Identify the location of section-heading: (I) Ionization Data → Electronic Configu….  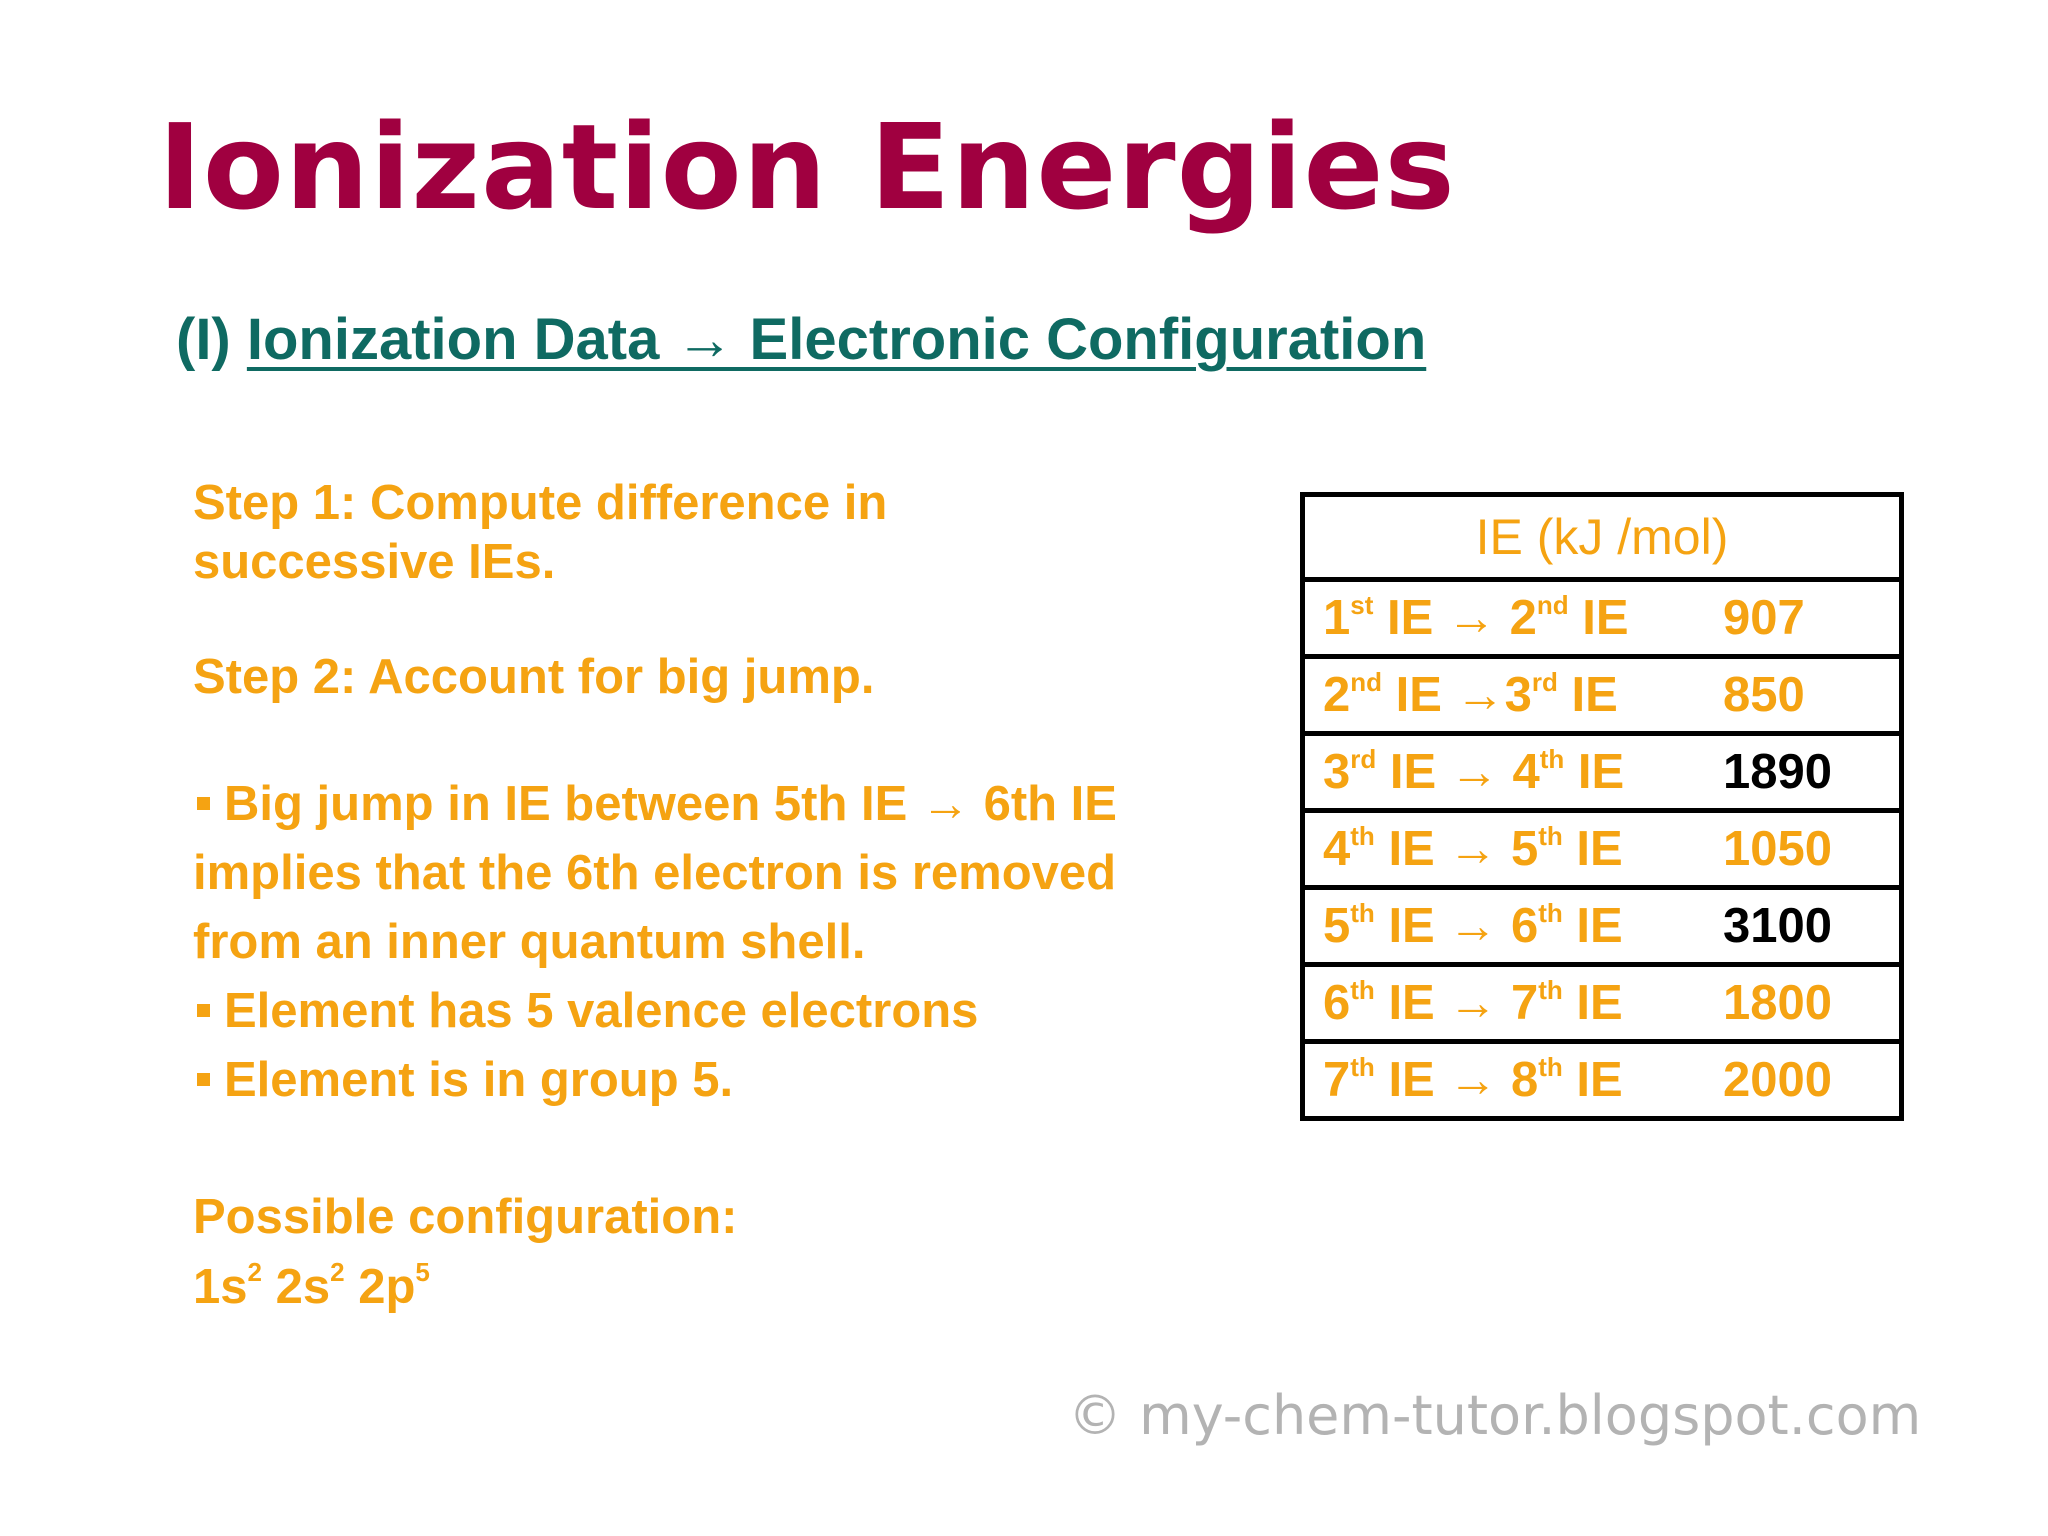
(801, 340).